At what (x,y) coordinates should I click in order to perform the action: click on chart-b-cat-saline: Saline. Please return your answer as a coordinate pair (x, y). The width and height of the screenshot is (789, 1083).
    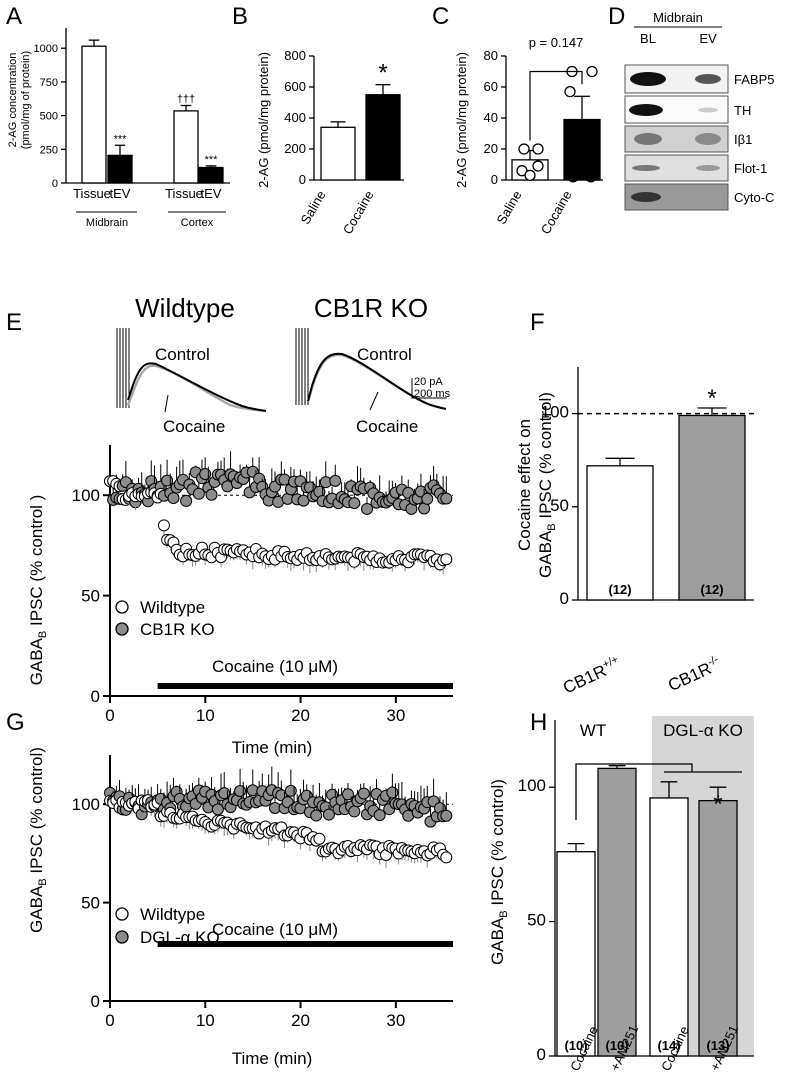
    Looking at the image, I should click on (313, 207).